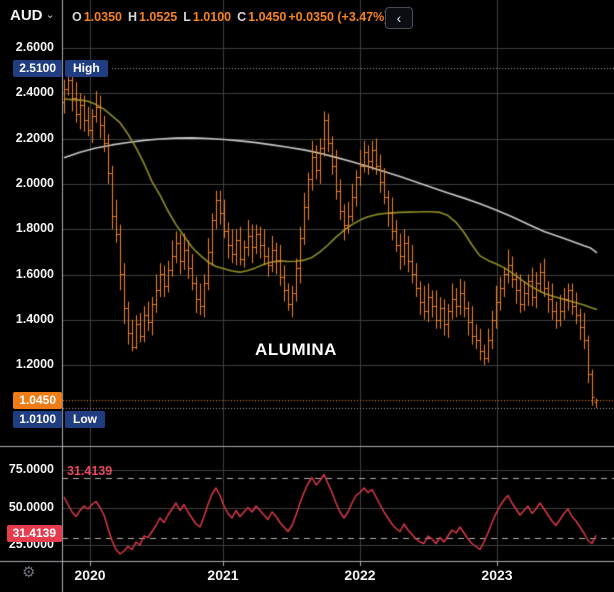 This screenshot has height=592, width=614. Describe the element at coordinates (31, 469) in the screenshot. I see `rsi-tick: 75.0000` at that location.